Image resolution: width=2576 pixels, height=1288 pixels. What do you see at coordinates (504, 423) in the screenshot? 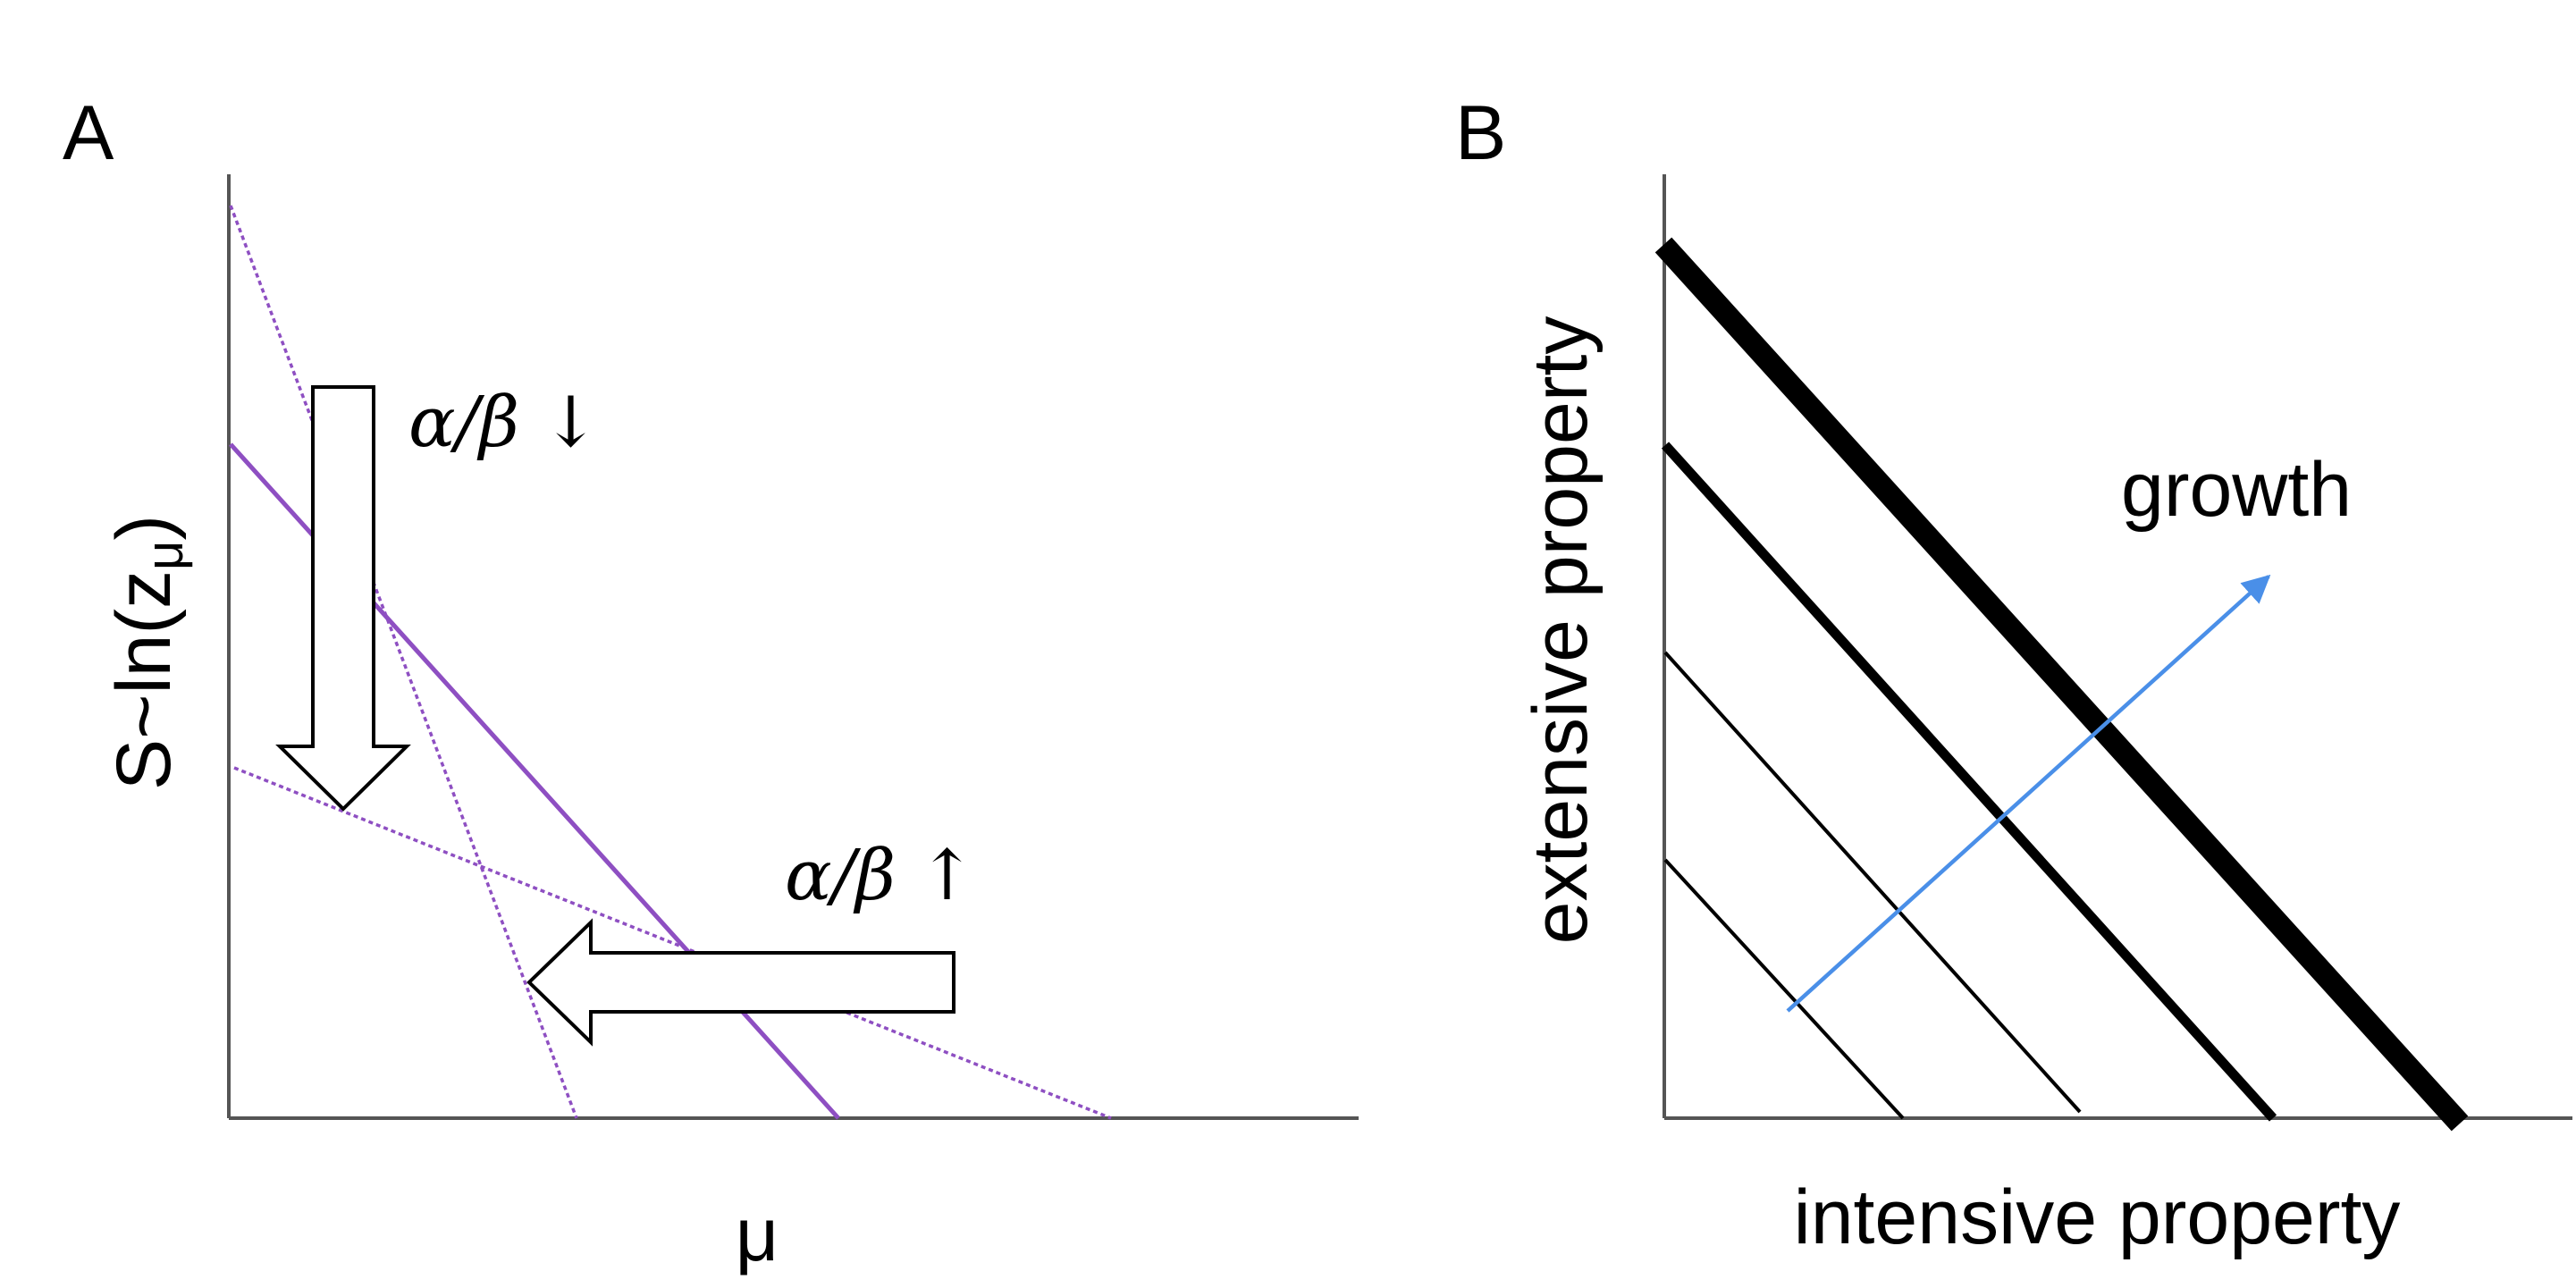
I see `panel-a-annotation-down: α/β ↓` at bounding box center [504, 423].